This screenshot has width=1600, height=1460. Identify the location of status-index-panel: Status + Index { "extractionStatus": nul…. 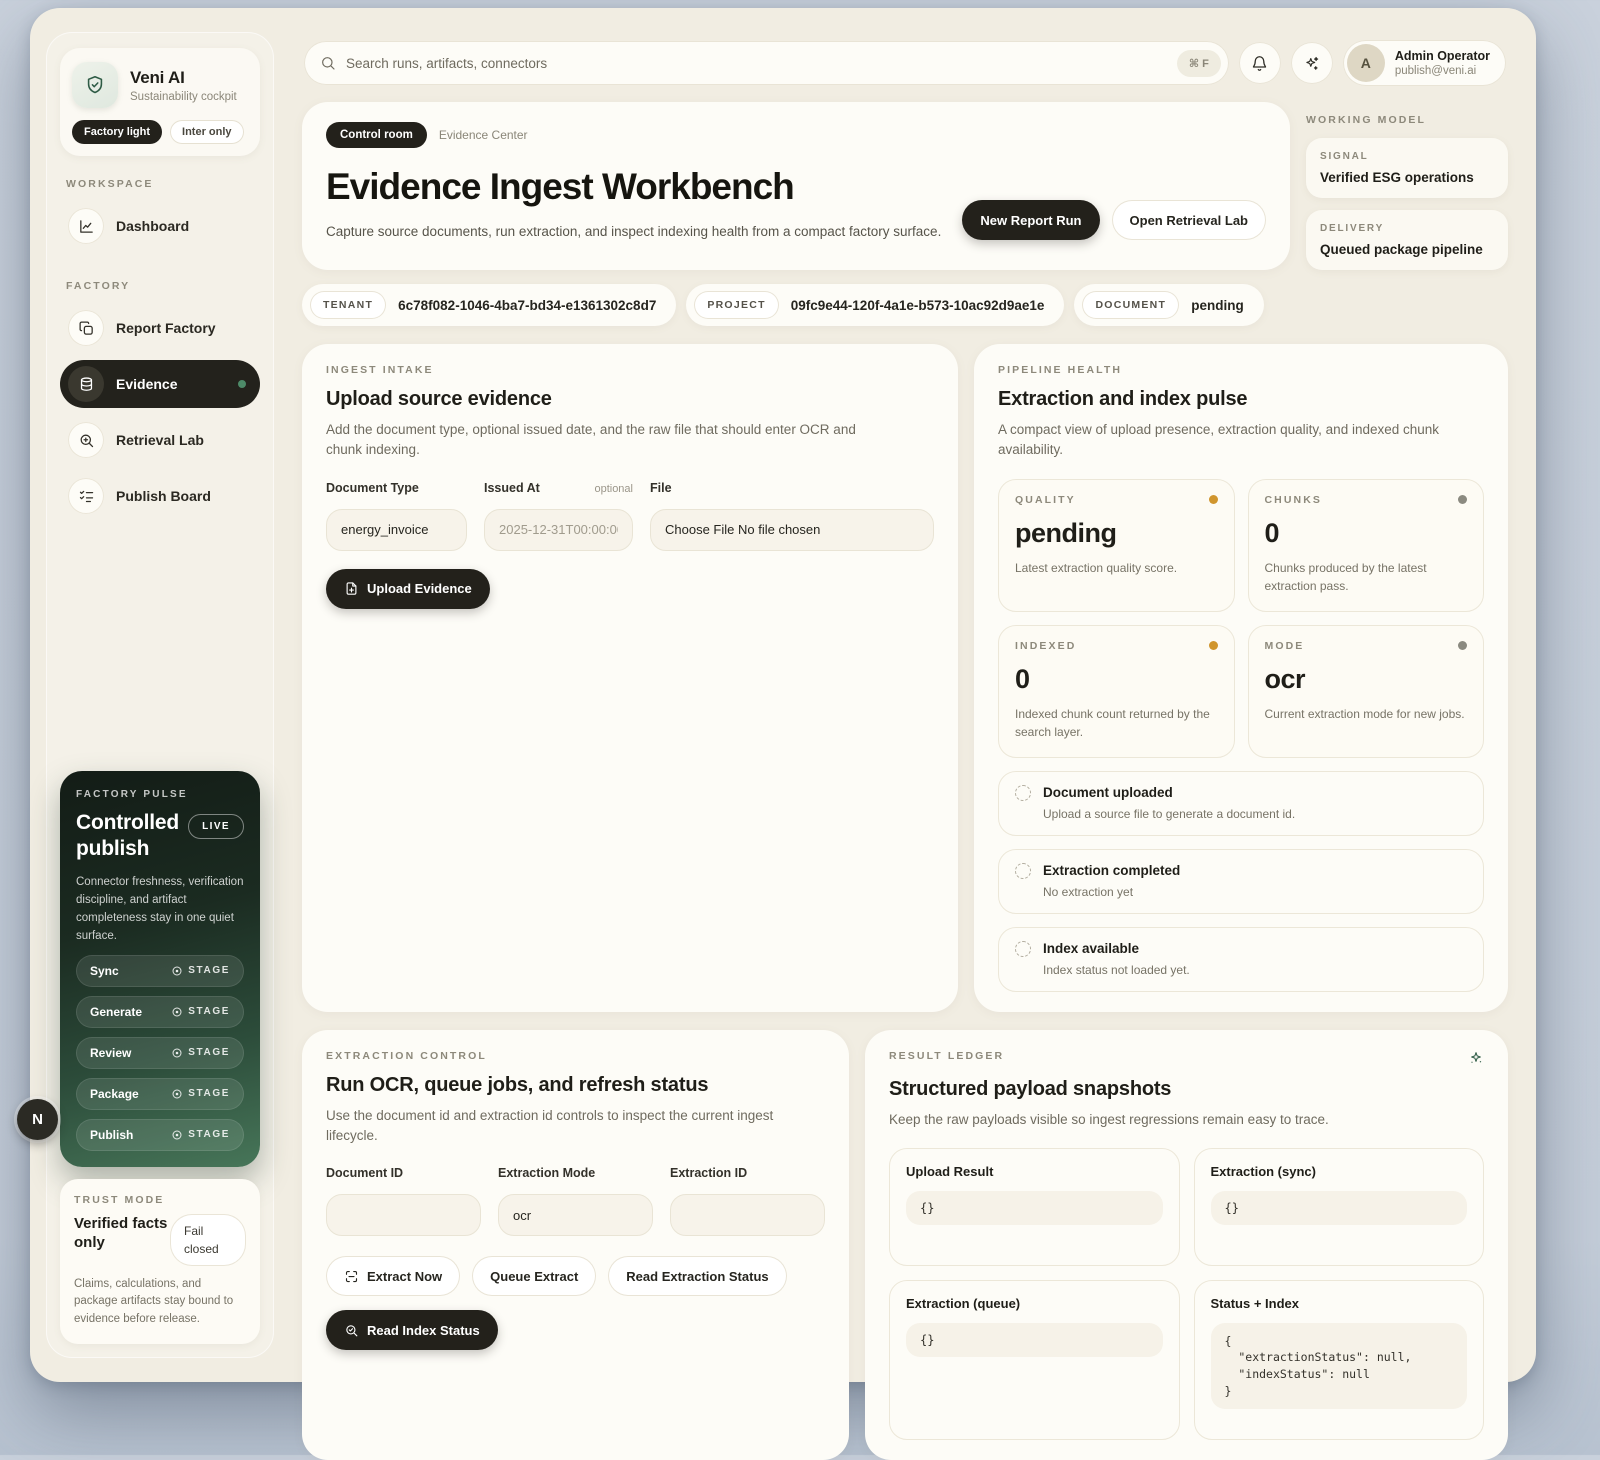
(1338, 1359).